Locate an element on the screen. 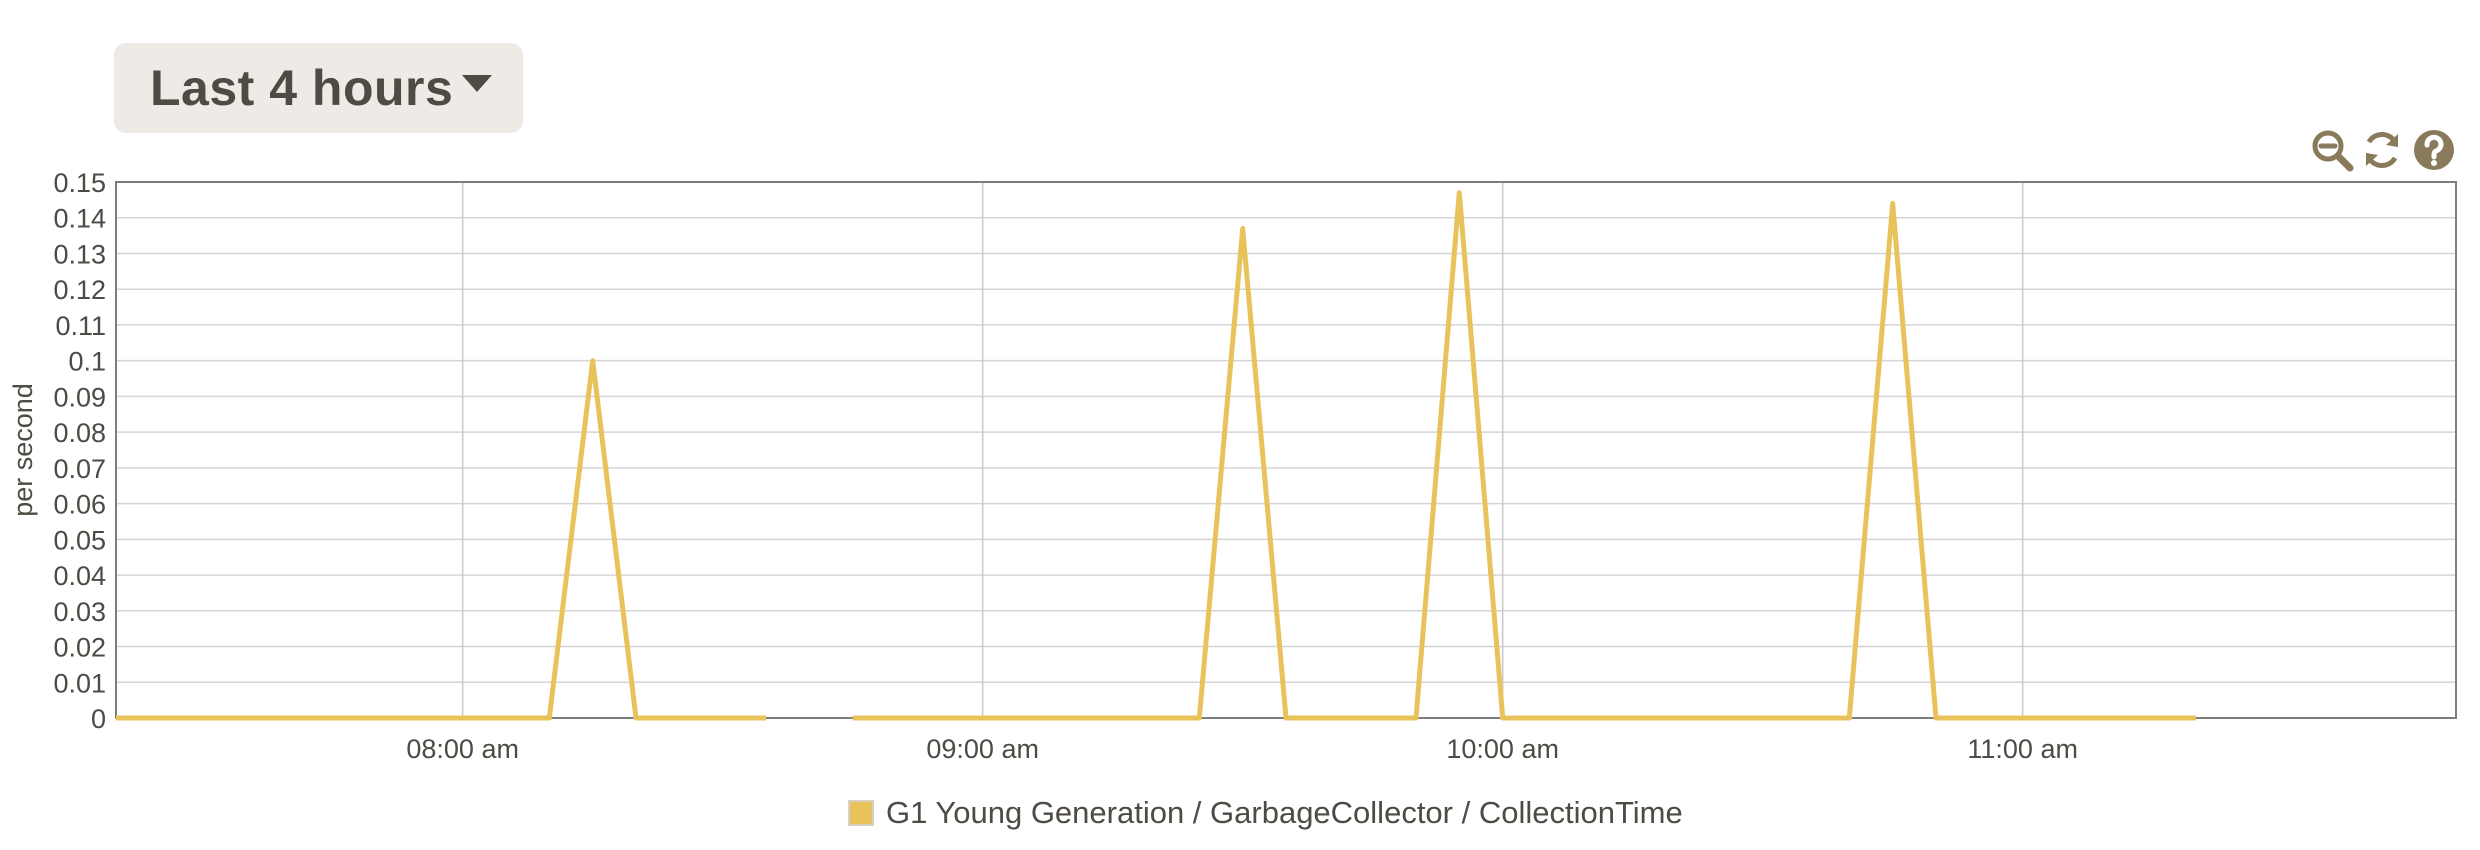 This screenshot has width=2480, height=850. y-tick-label: 0.06 is located at coordinates (79, 505).